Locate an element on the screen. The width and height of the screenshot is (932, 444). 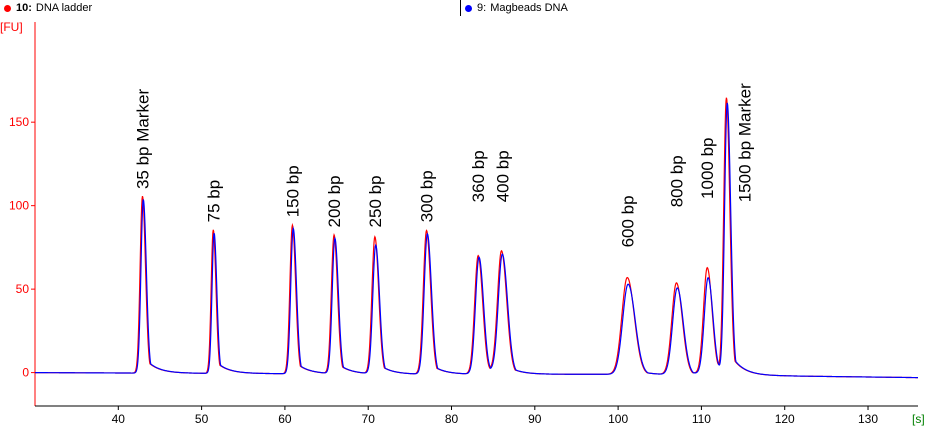
legend-label: DNA ladder is located at coordinates (64, 8).